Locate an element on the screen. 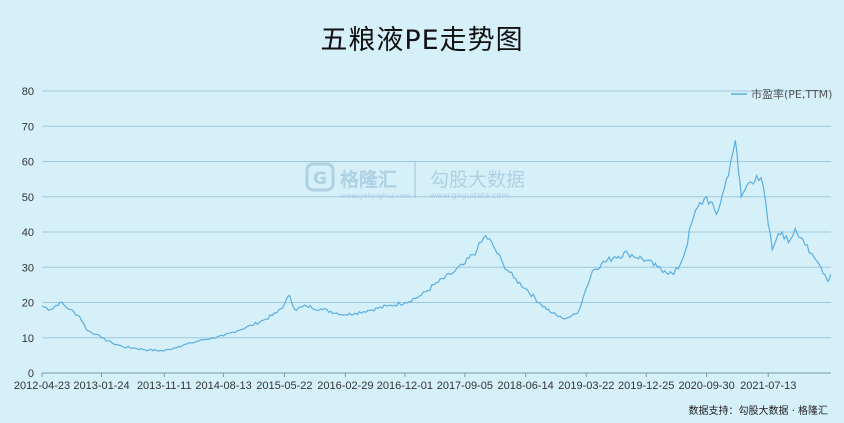  chart-title: 五粮液PE走势图 is located at coordinates (422, 40).